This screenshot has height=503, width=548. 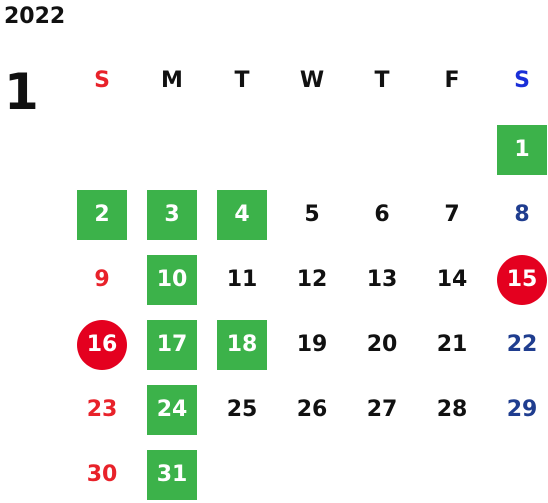 What do you see at coordinates (242, 345) in the screenshot?
I see `day-cell-18: 18` at bounding box center [242, 345].